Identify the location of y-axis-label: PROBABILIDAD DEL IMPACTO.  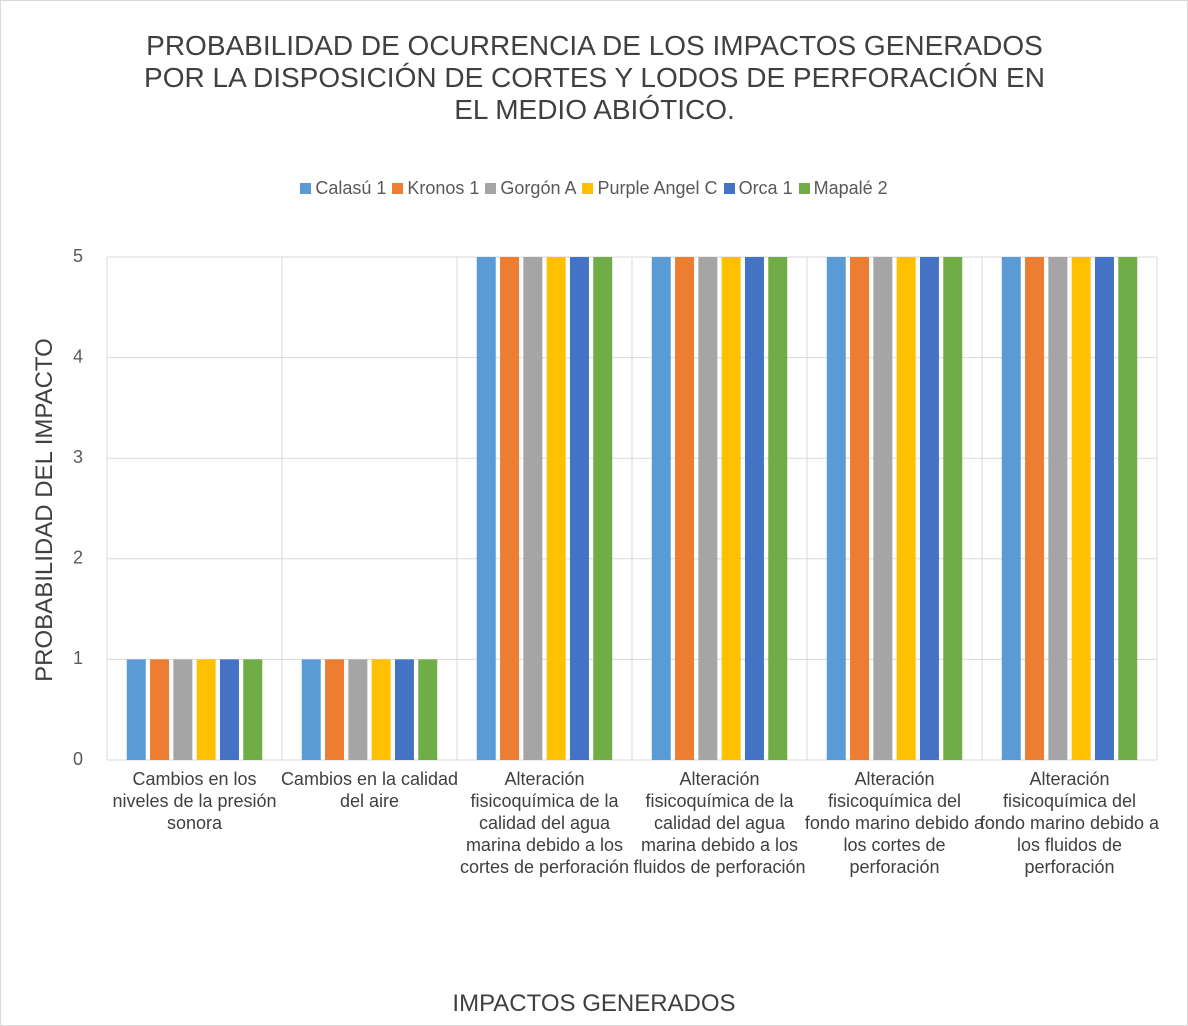
(44, 510).